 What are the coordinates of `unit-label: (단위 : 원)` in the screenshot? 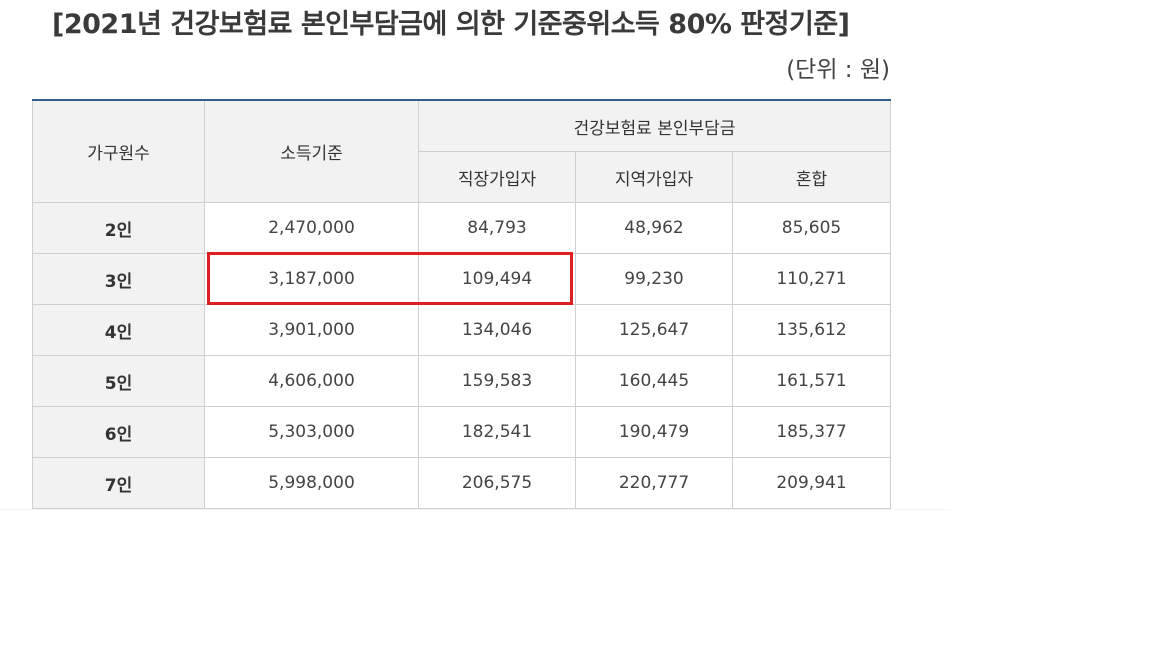 It's located at (838, 70).